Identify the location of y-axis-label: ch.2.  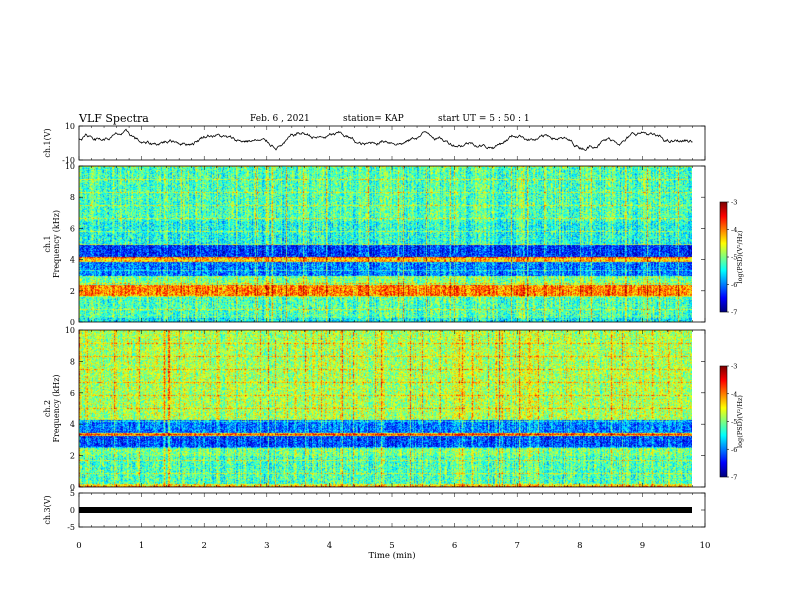
(47, 408).